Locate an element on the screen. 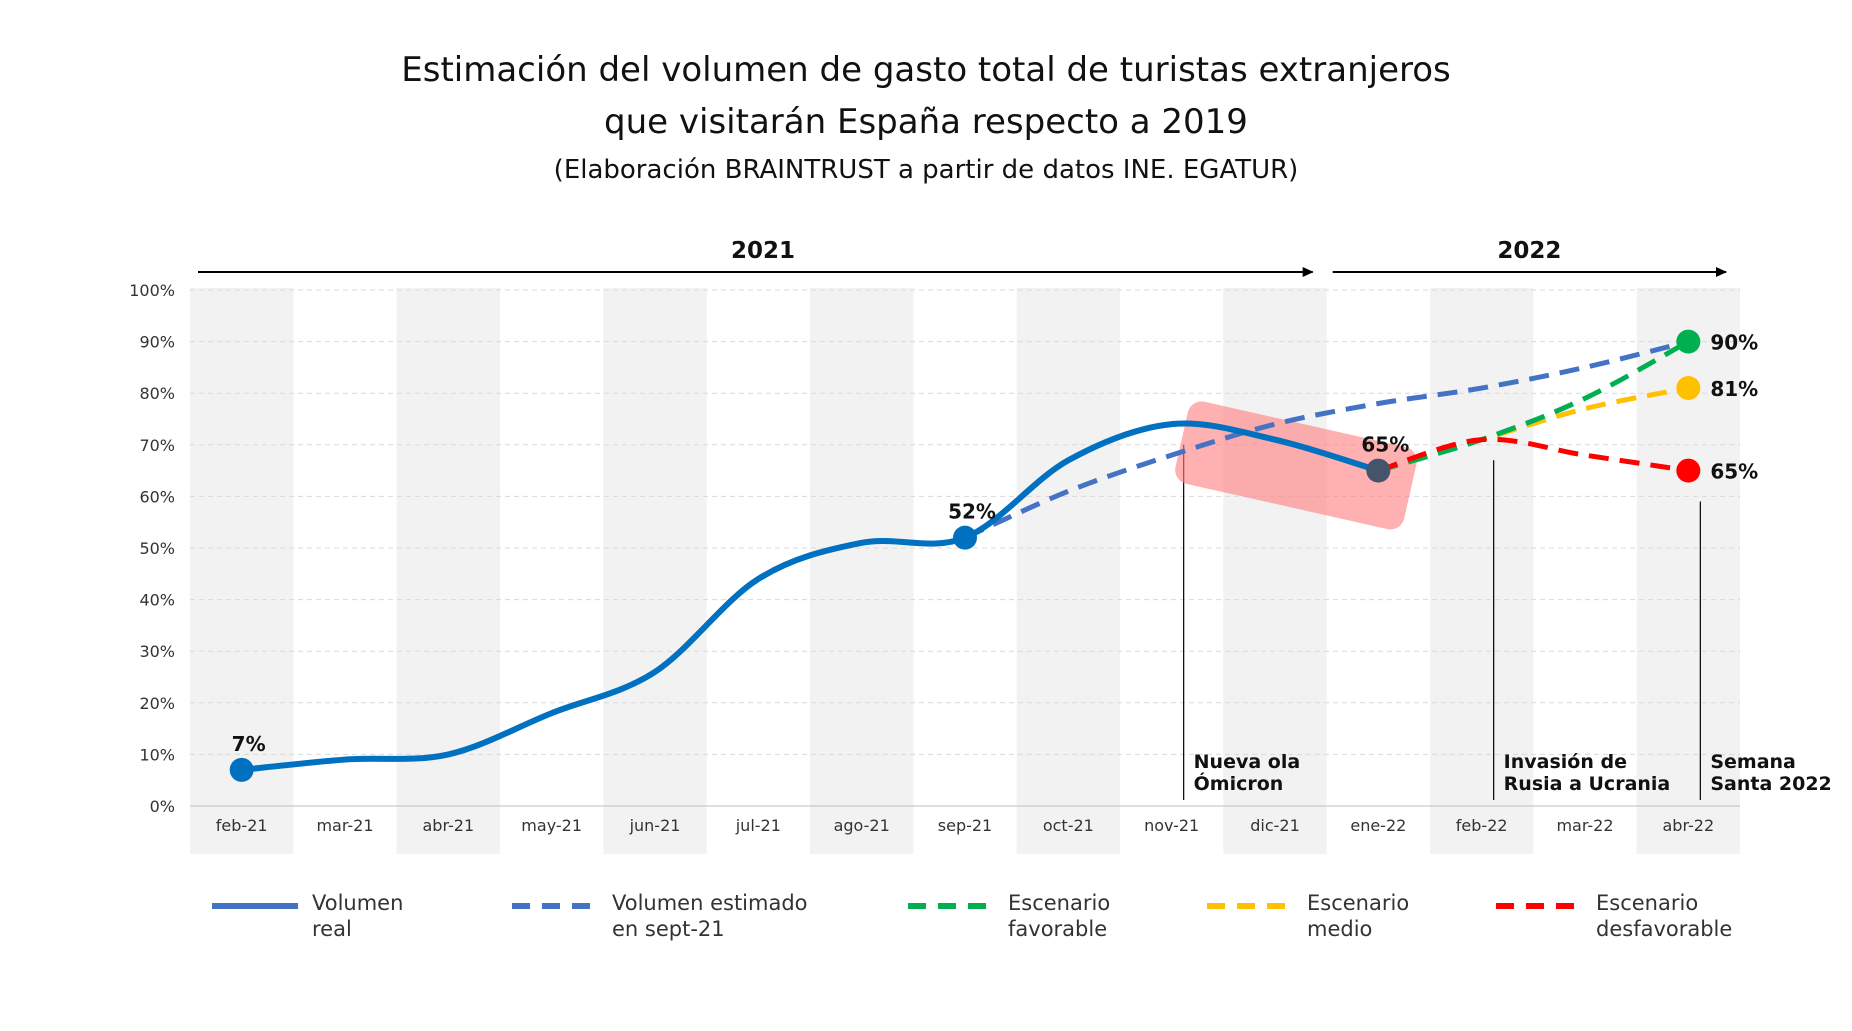 The height and width of the screenshot is (1031, 1852). legend-item-medio: Escenario medio is located at coordinates (1308, 916).